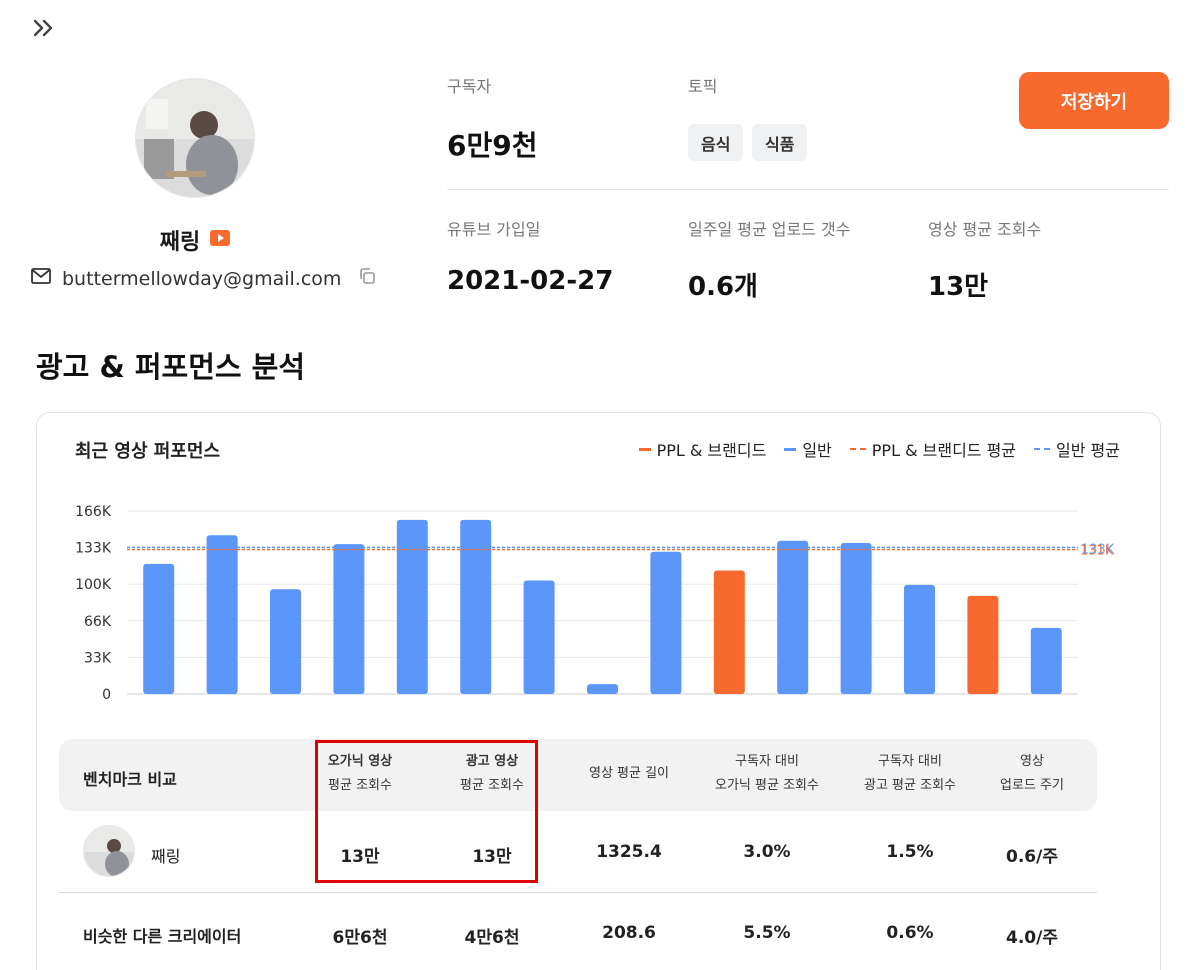 Image resolution: width=1202 pixels, height=970 pixels. What do you see at coordinates (1032, 773) in the screenshot?
I see `header-upload-cycle: 영상 업로드 주기` at bounding box center [1032, 773].